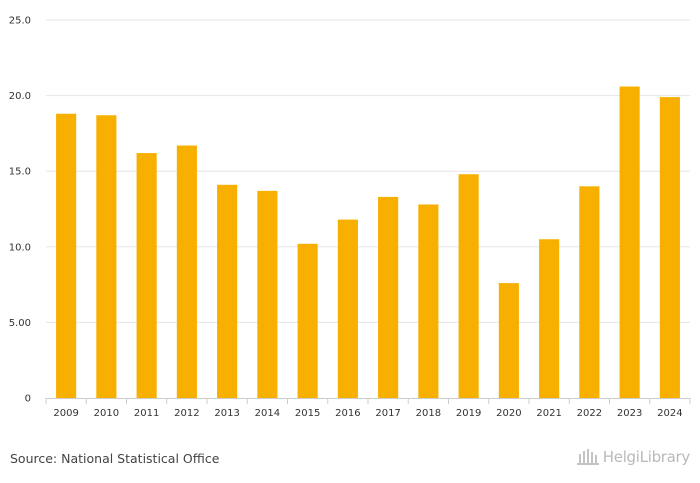 Image resolution: width=700 pixels, height=483 pixels. I want to click on bar-2020, so click(508, 340).